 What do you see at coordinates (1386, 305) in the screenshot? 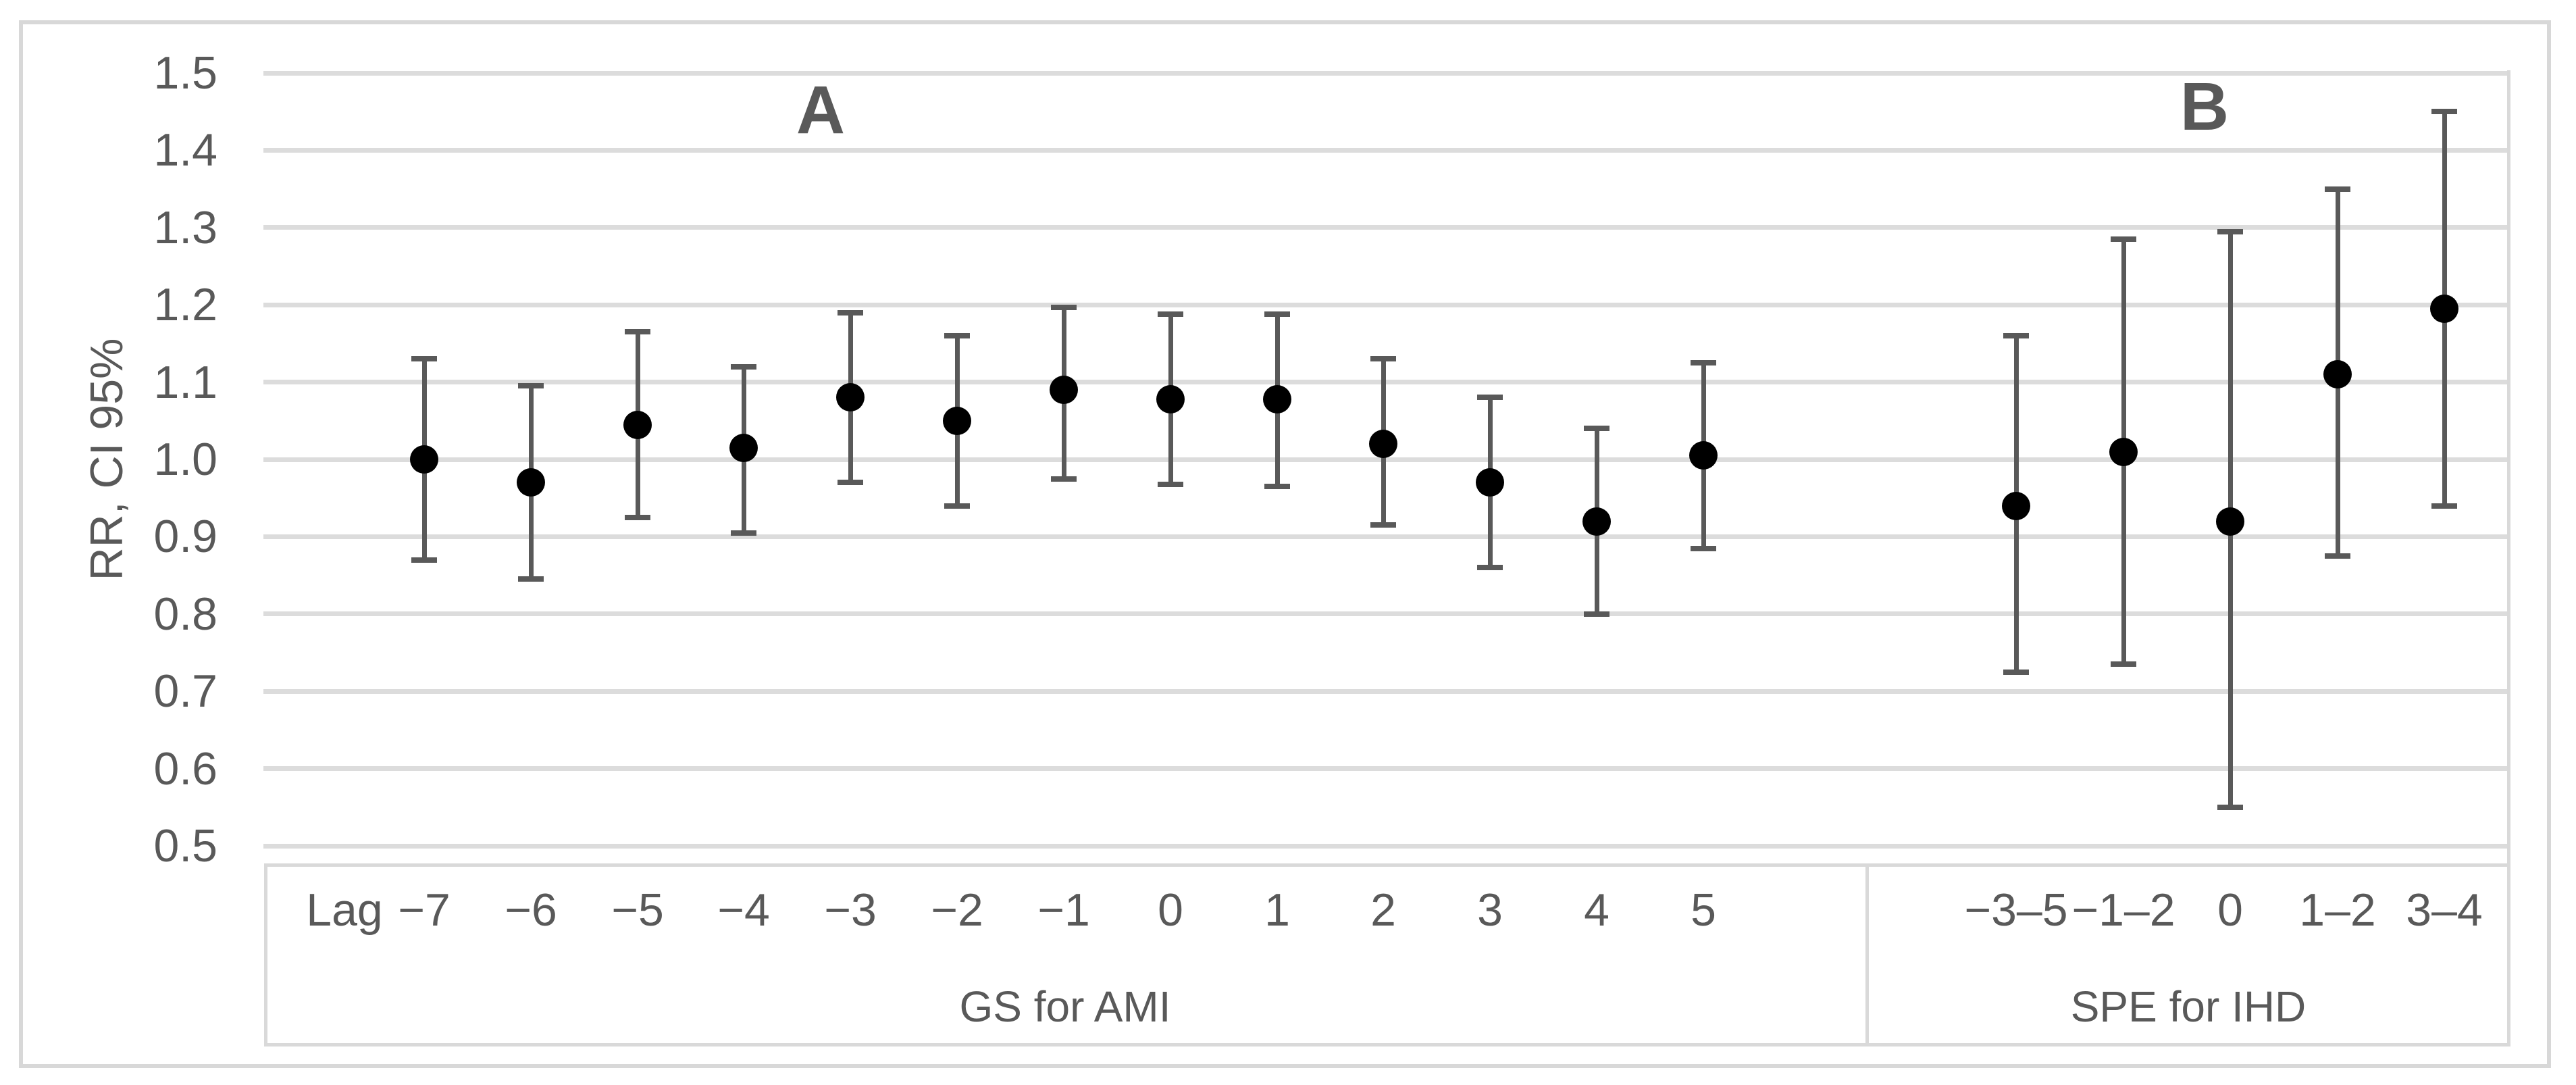
I see `y-gridline-1.2` at bounding box center [1386, 305].